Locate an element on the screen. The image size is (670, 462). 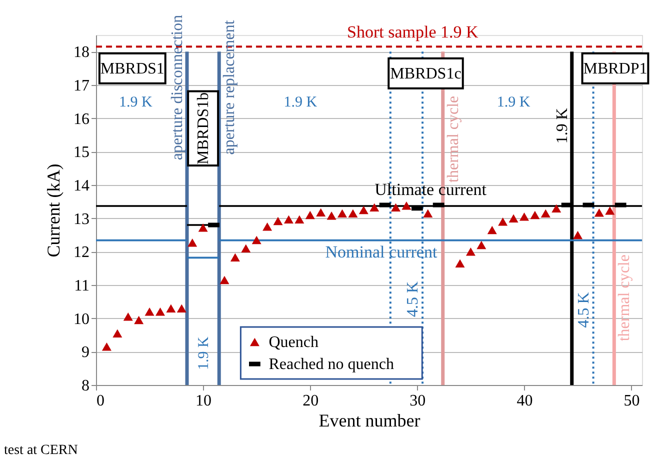
ref-line-label: Short sample 1.9 K is located at coordinates (413, 32).